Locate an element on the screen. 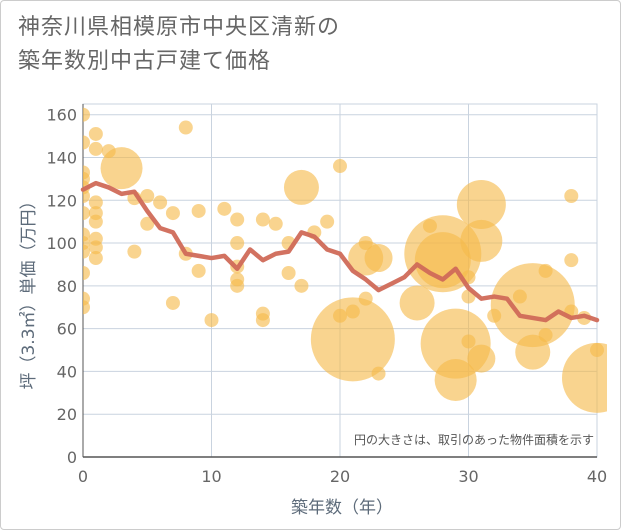 The width and height of the screenshot is (621, 530). y-tick-label: 0 is located at coordinates (72, 457).